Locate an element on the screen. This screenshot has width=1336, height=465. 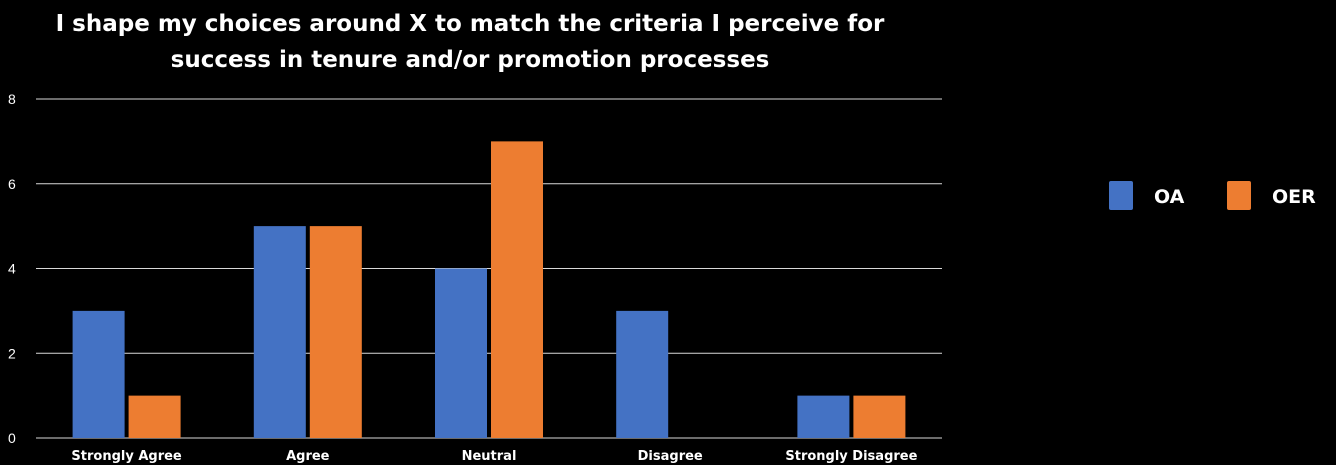
y-tick-label: 8 is located at coordinates (12, 99).